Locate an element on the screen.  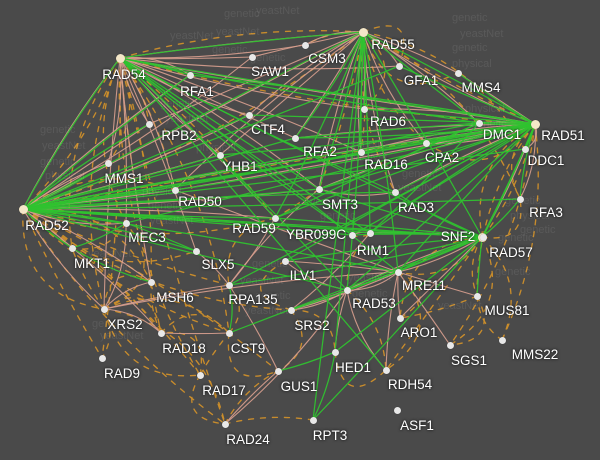
graph-node-rad9 is located at coordinates (102, 358).